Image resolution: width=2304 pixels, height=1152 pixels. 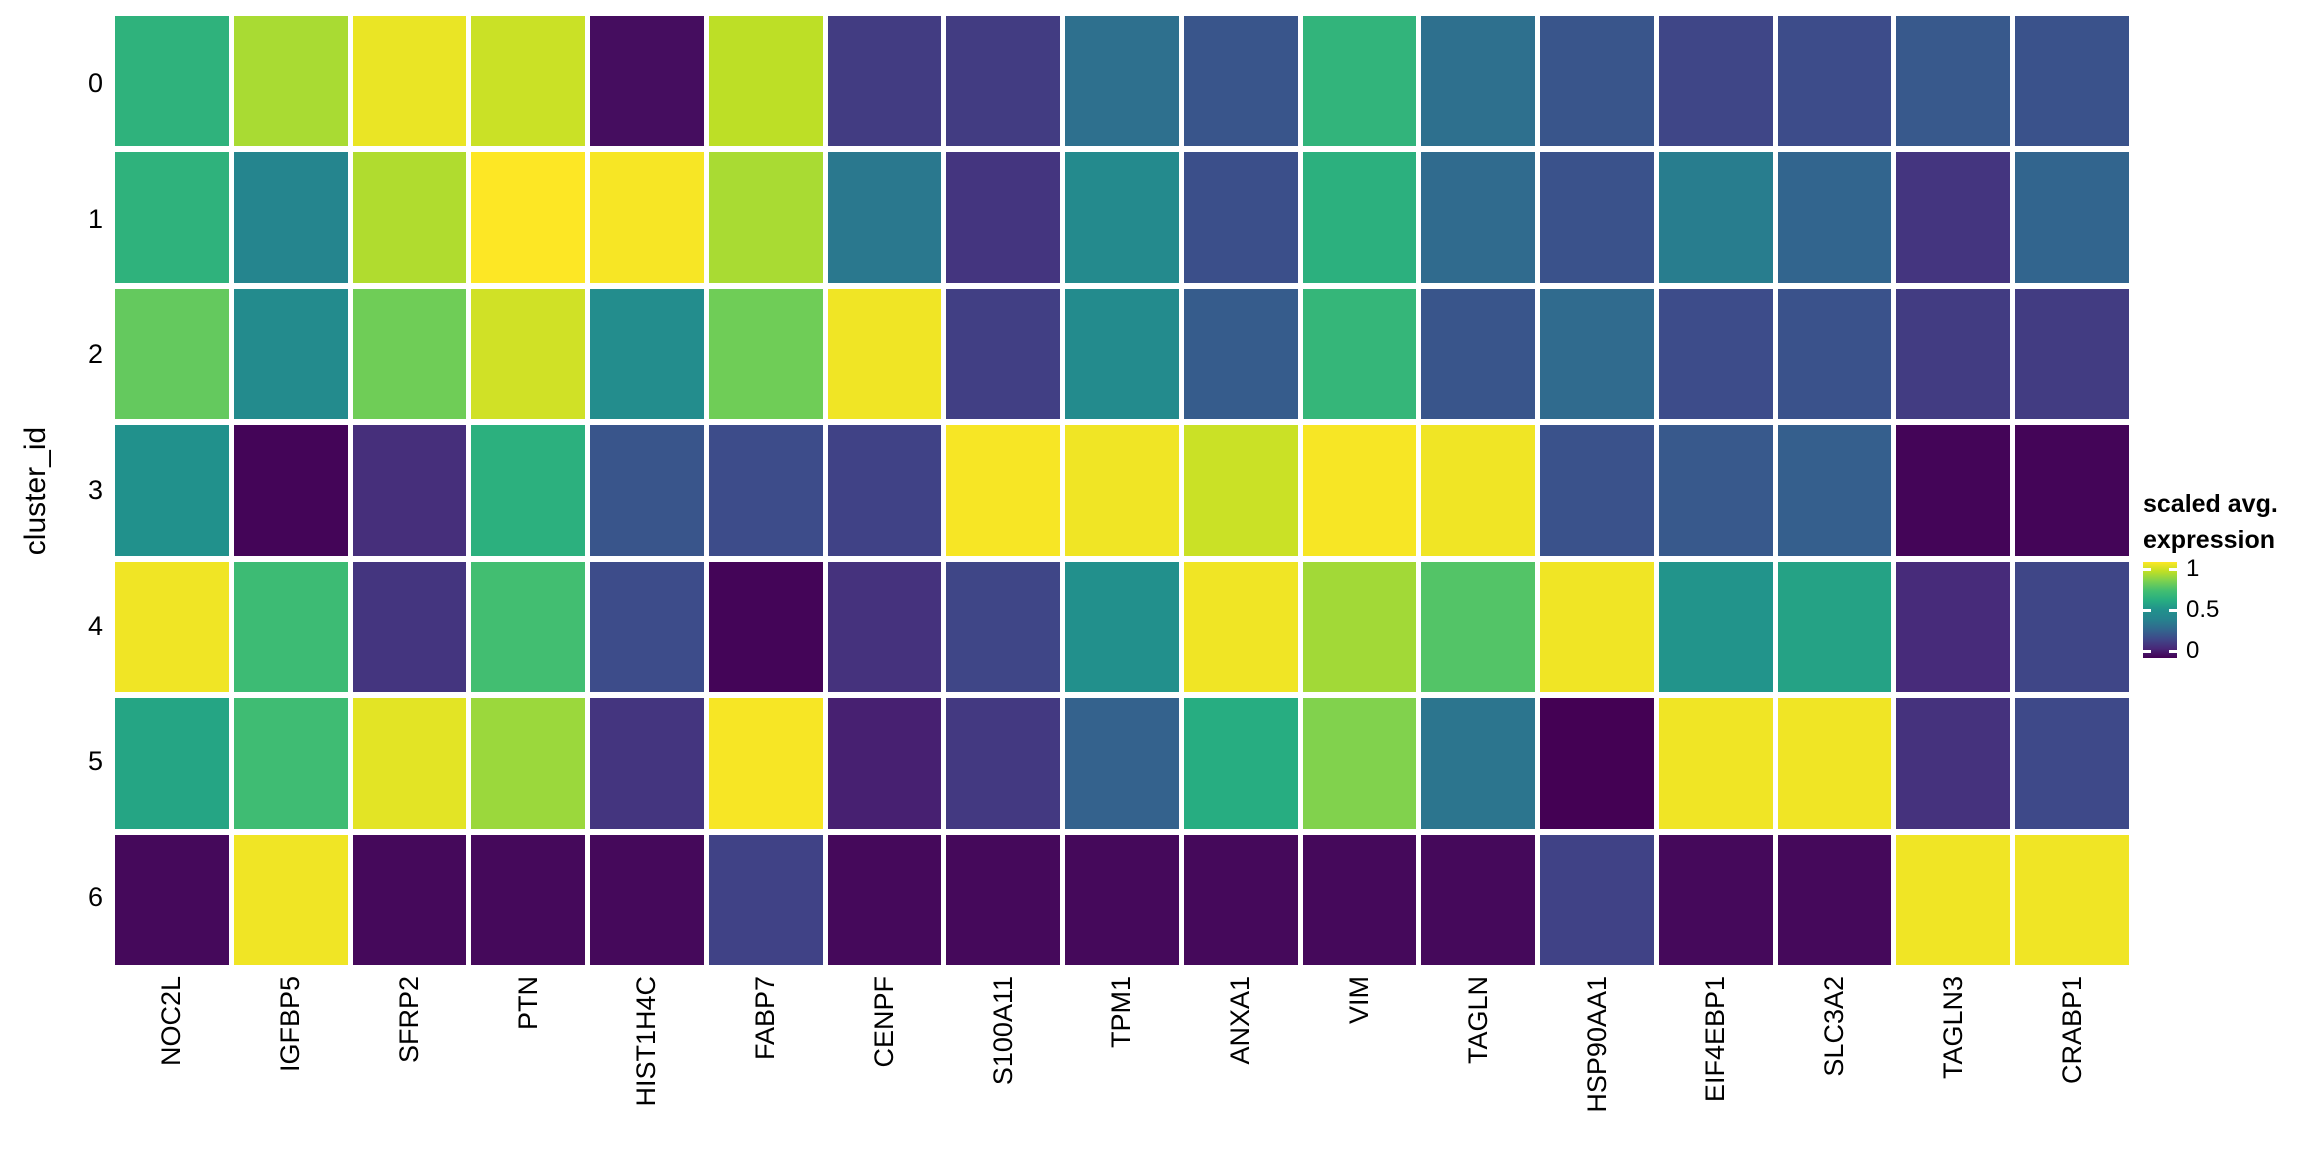 I want to click on heatmap-cell-3-EIF4EBP1, so click(x=1715, y=490).